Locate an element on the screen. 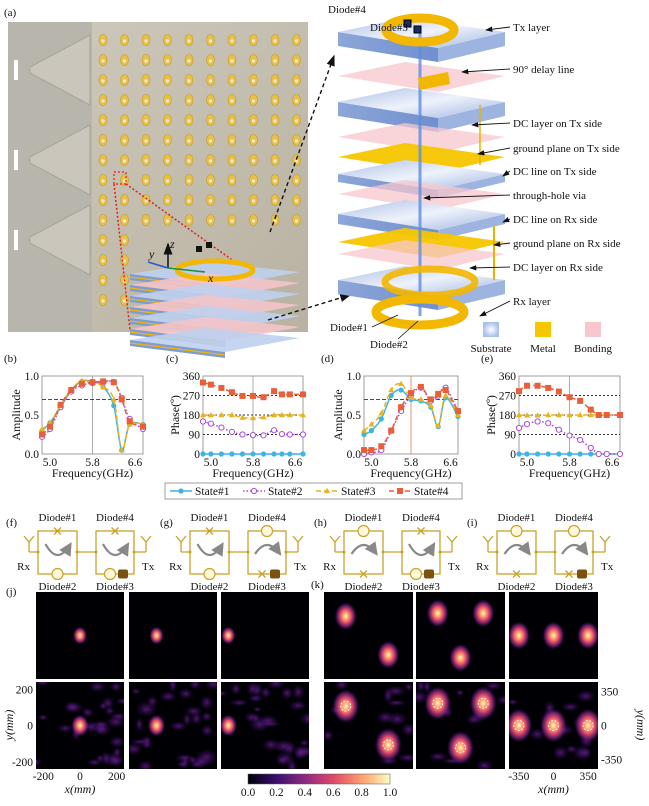  field-content is located at coordinates (80, 725).